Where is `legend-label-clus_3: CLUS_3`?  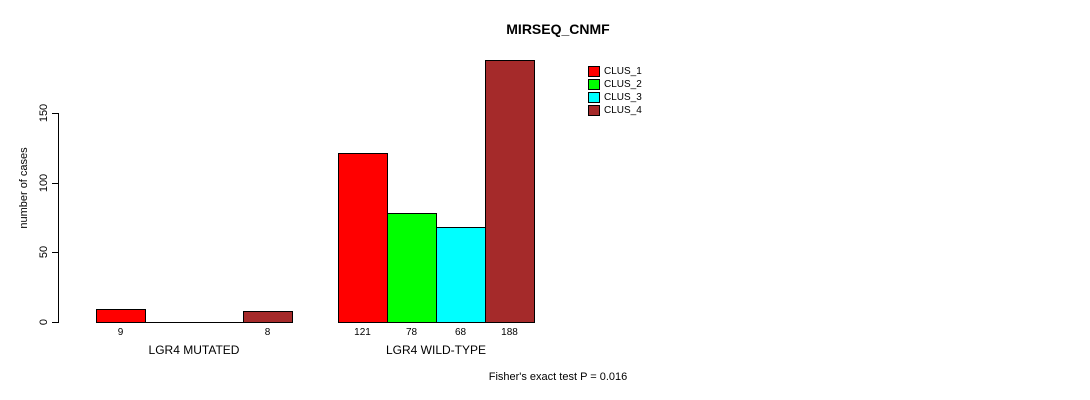
legend-label-clus_3: CLUS_3 is located at coordinates (623, 97).